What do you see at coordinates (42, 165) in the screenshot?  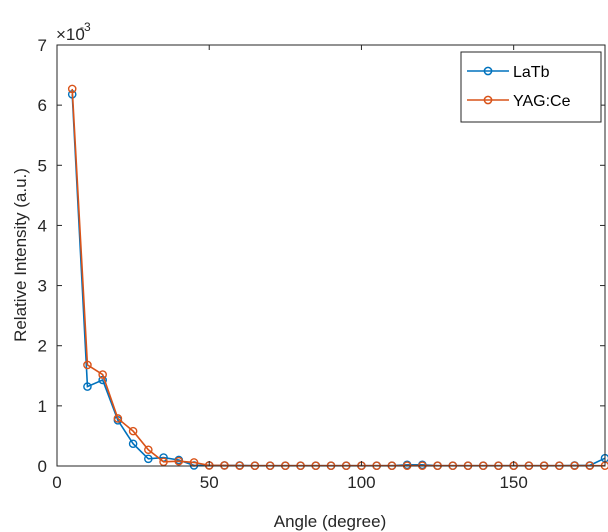 I see `y-tick-label: 5` at bounding box center [42, 165].